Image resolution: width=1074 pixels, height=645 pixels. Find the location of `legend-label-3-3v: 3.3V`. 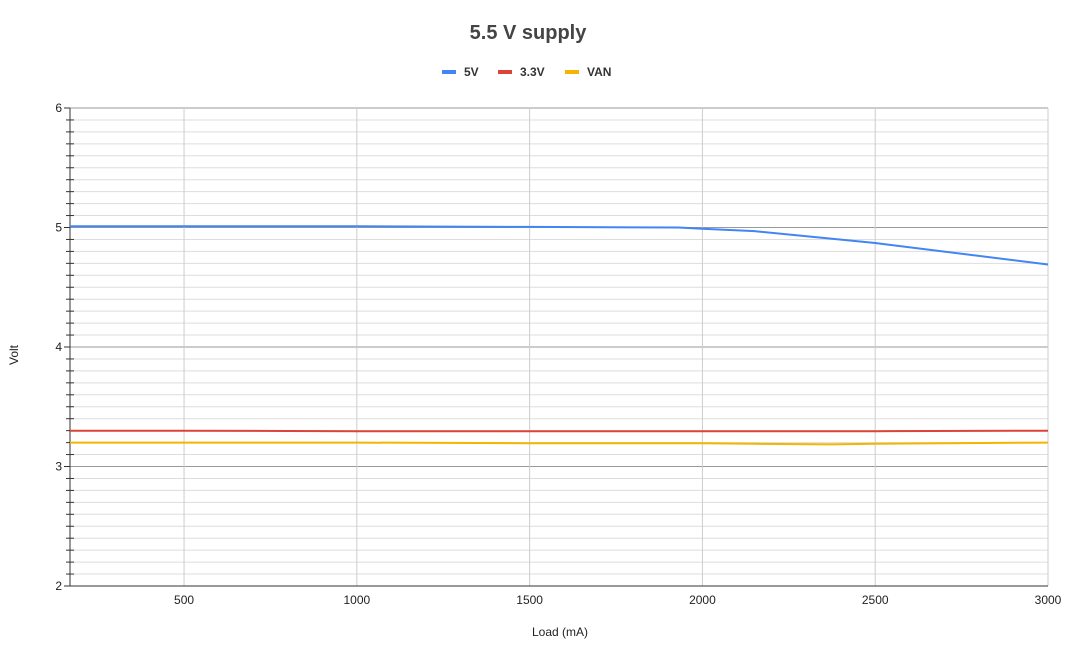

legend-label-3-3v: 3.3V is located at coordinates (532, 72).